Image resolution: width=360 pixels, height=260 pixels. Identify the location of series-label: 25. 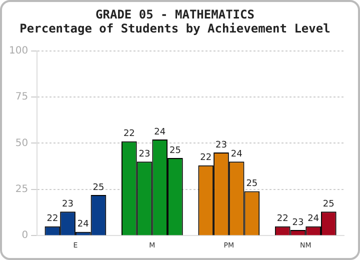
(98, 187).